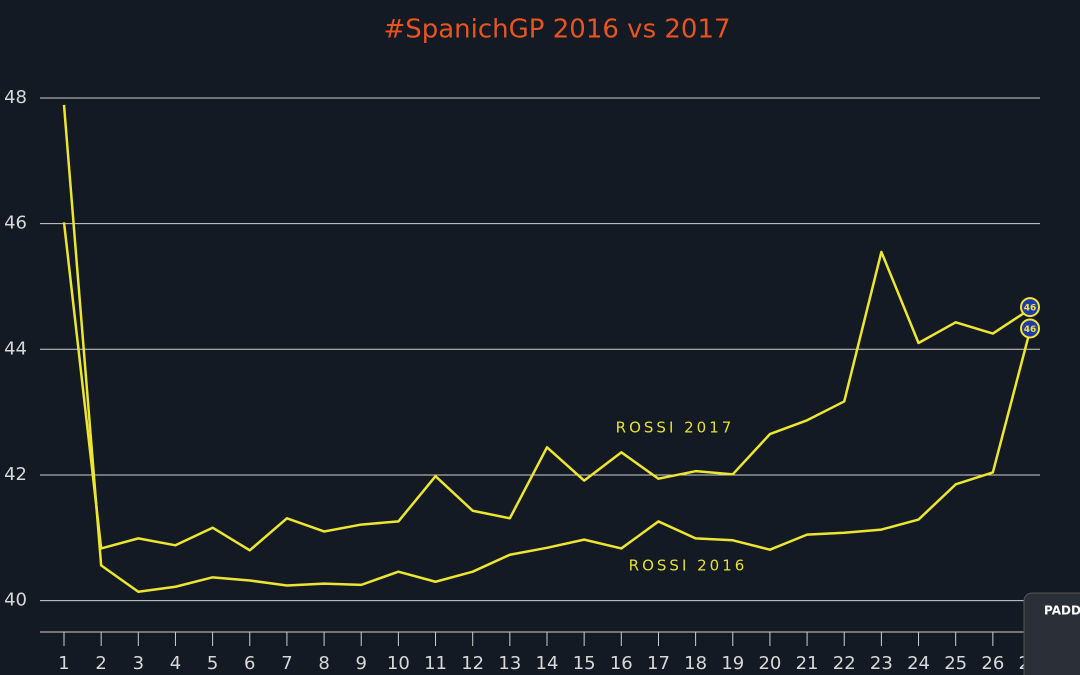  What do you see at coordinates (621, 663) in the screenshot?
I see `x-tick-label: 16` at bounding box center [621, 663].